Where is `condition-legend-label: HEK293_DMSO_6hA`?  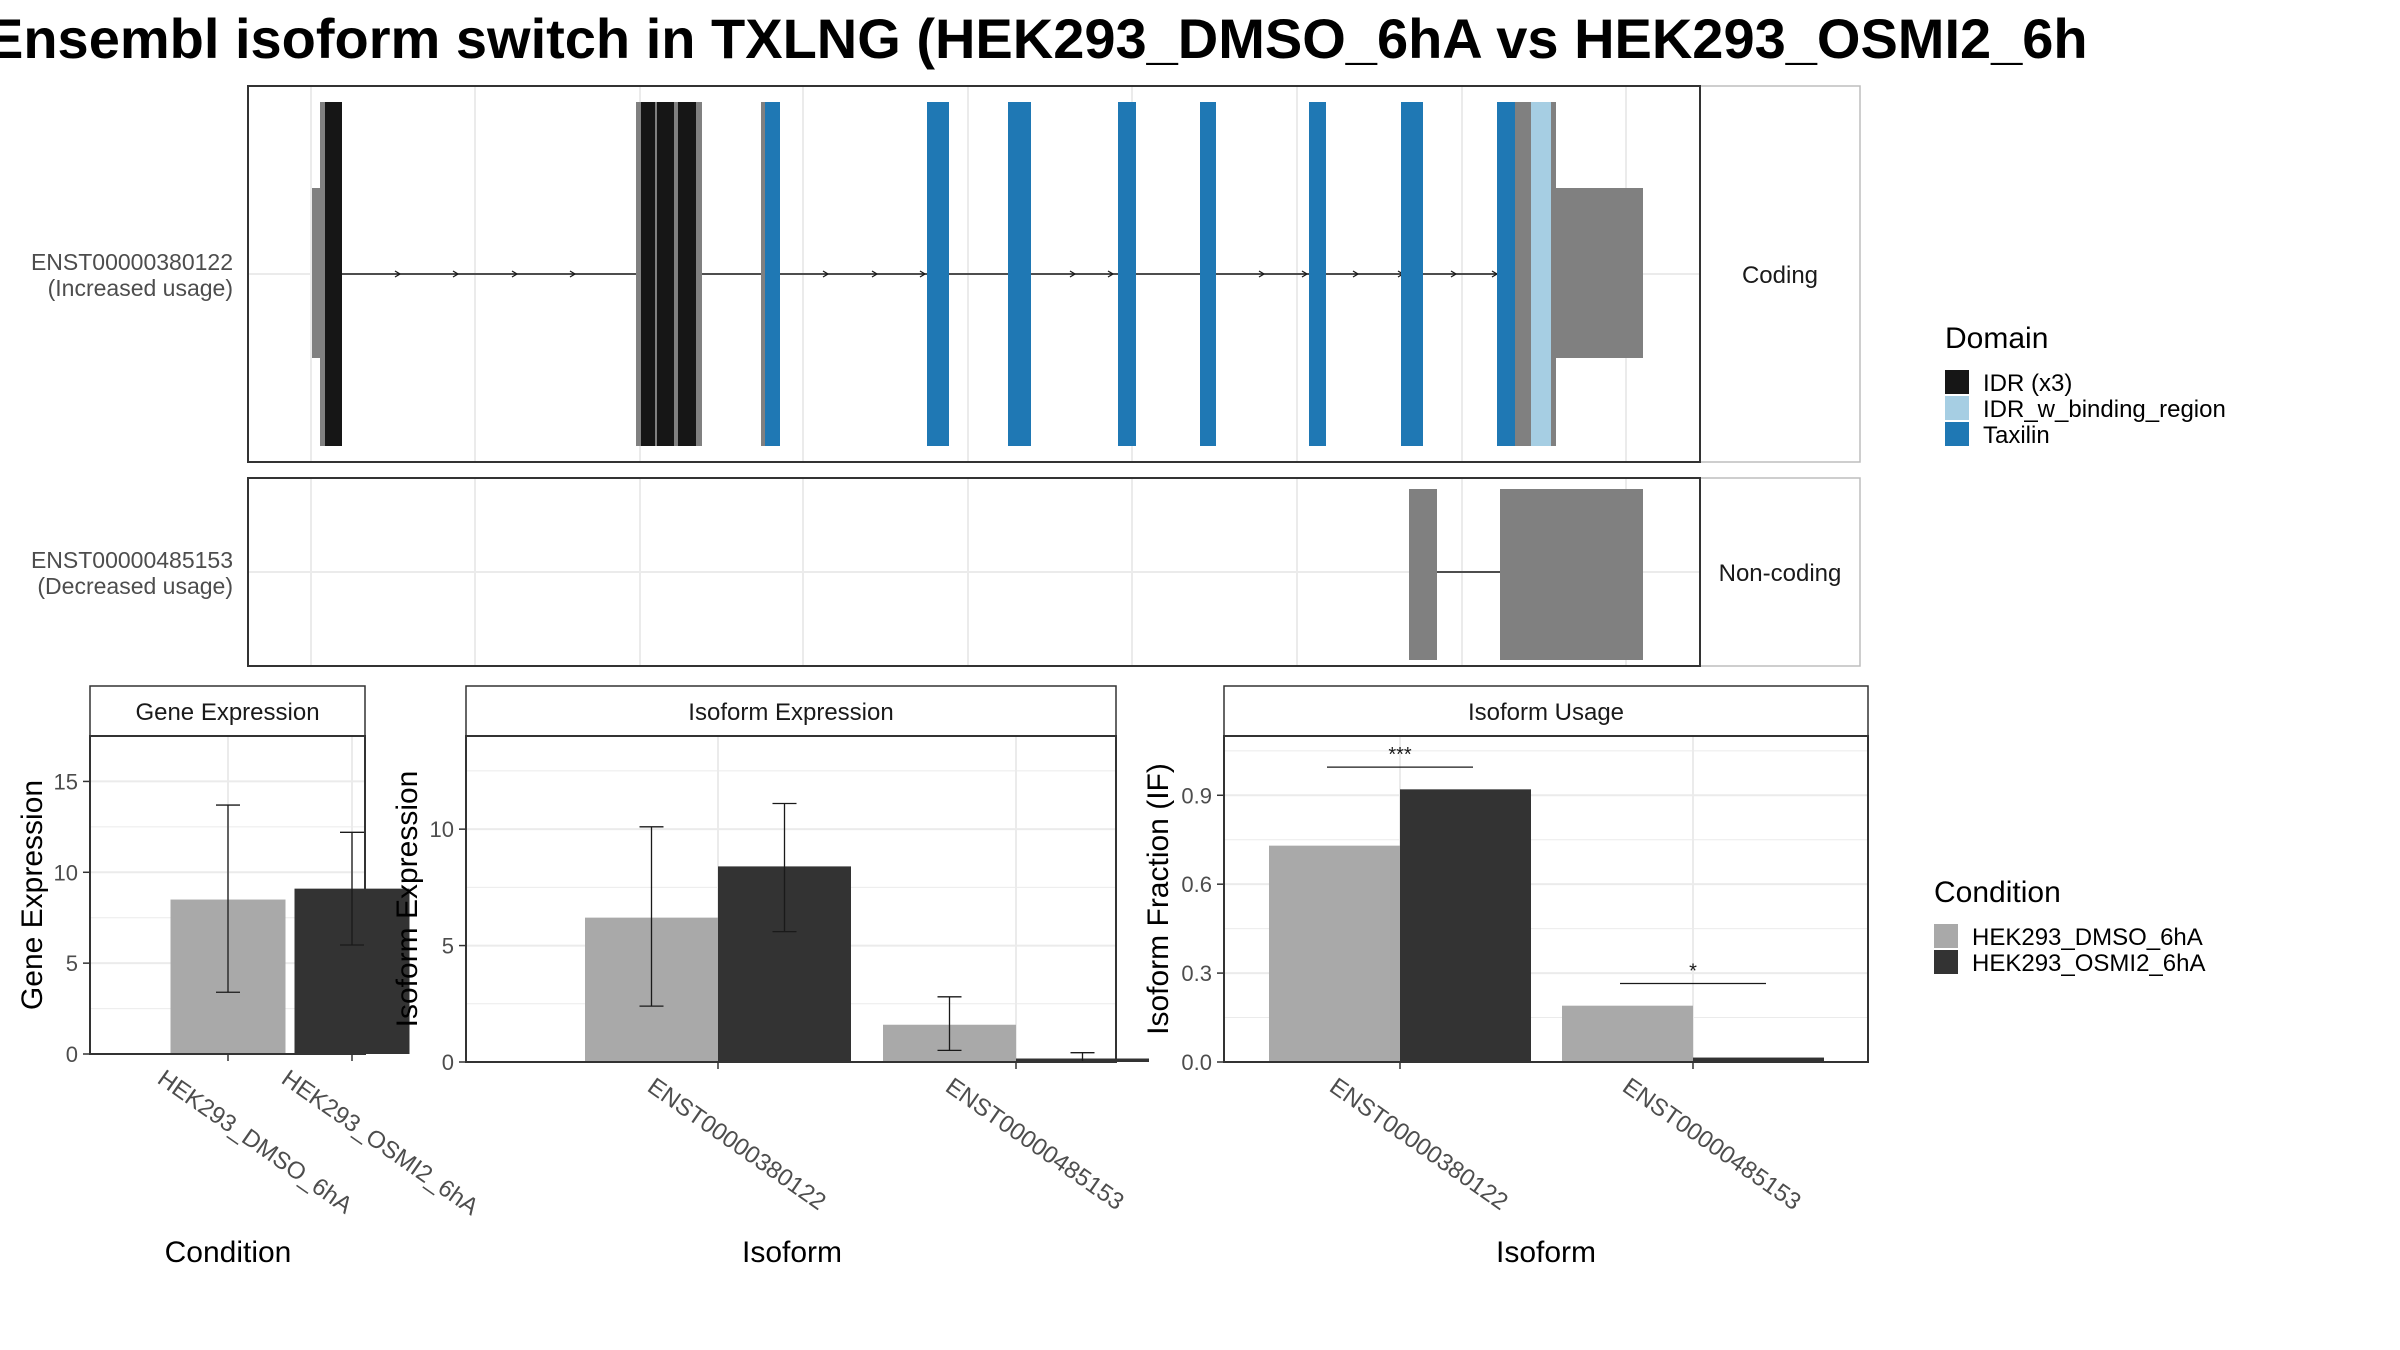
condition-legend-label: HEK293_DMSO_6hA is located at coordinates (2087, 937).